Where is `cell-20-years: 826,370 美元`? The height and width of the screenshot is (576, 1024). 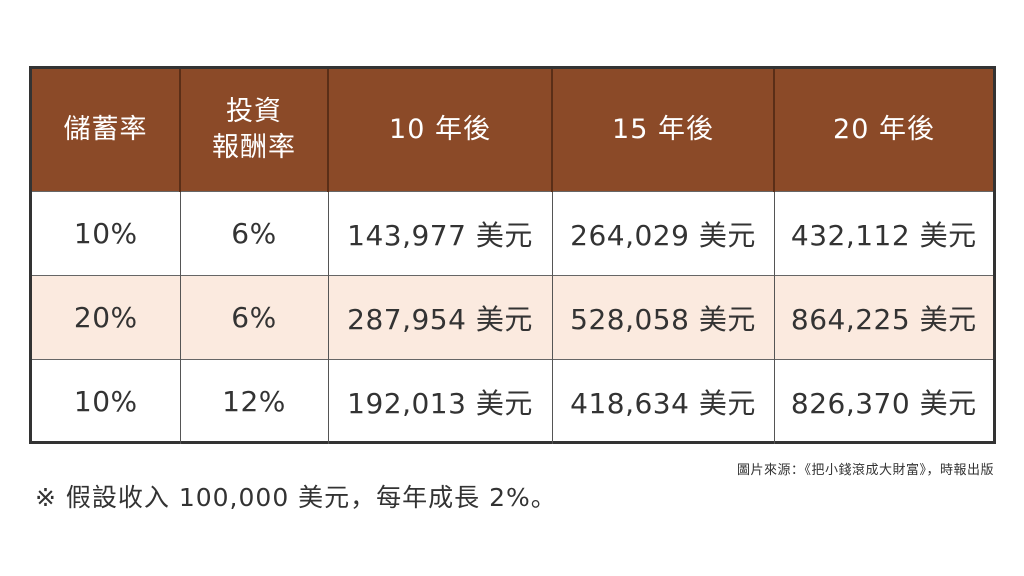
cell-20-years: 826,370 美元 is located at coordinates (883, 401).